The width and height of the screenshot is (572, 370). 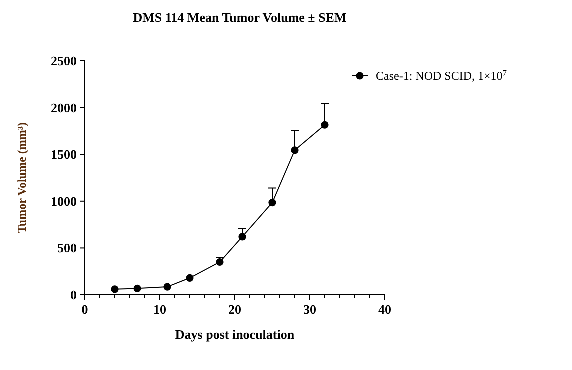 What do you see at coordinates (64, 108) in the screenshot?
I see `y-tick-label: 2000` at bounding box center [64, 108].